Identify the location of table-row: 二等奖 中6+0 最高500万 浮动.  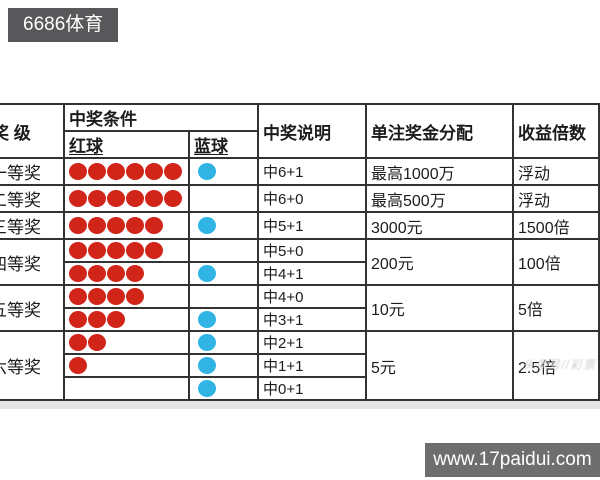
(300, 198).